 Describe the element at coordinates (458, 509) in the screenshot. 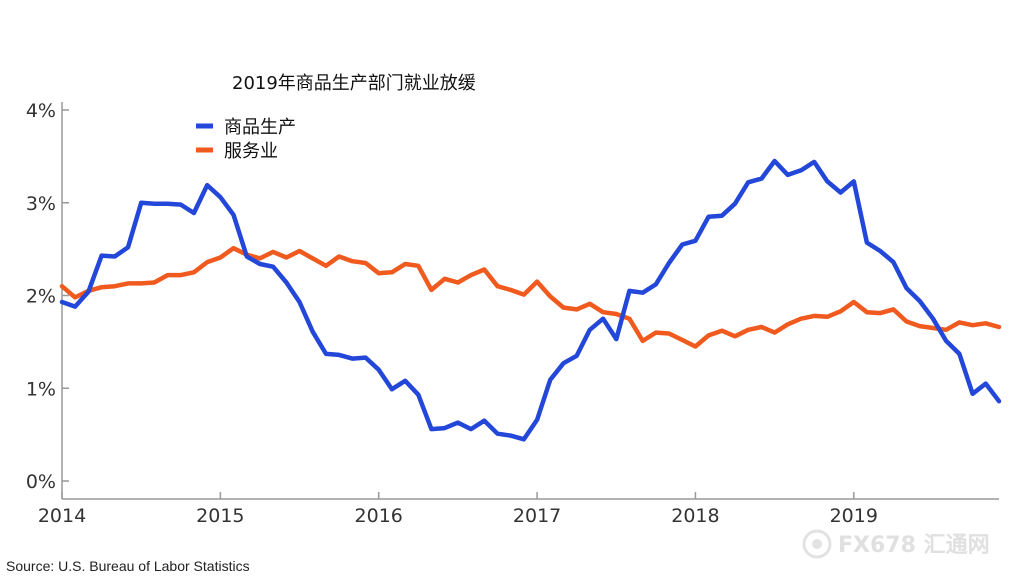

I see `x-ticks: 2014 2015 2016 2017 2018 2019` at that location.